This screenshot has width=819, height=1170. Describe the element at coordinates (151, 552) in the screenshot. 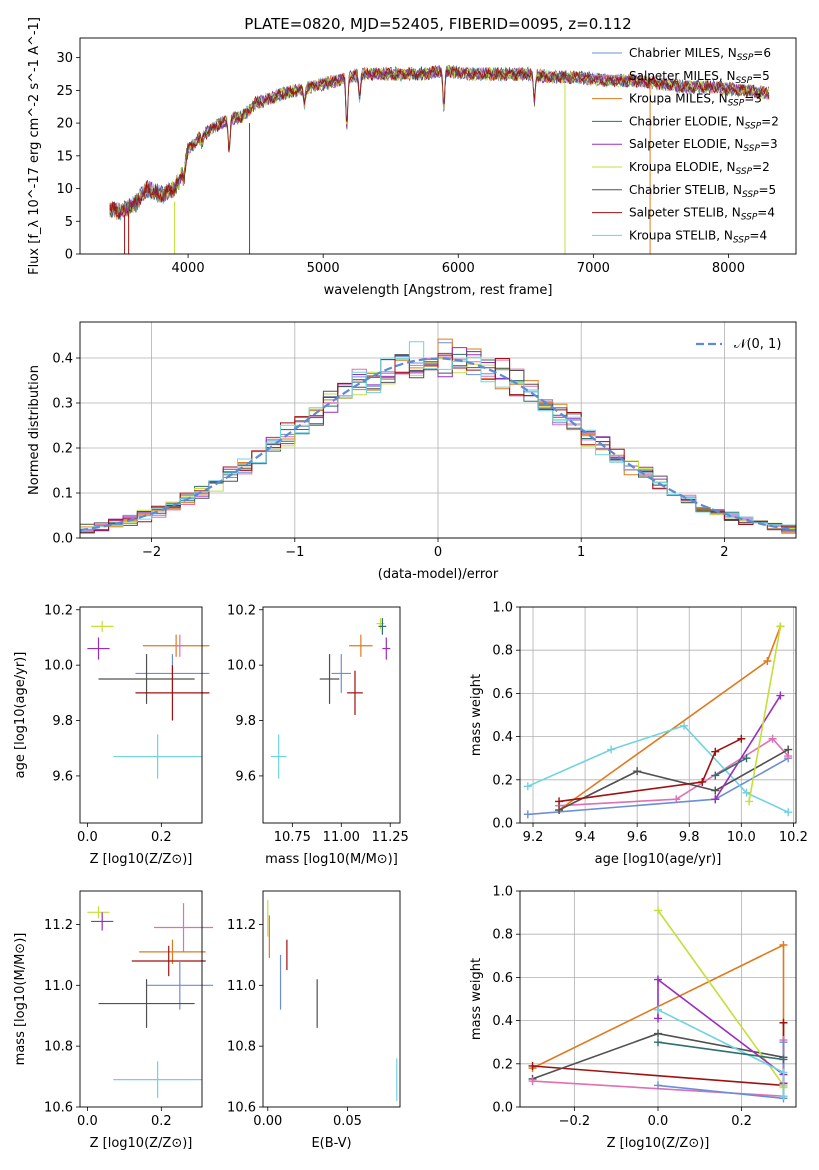

I see `x-tick-label: −2` at that location.